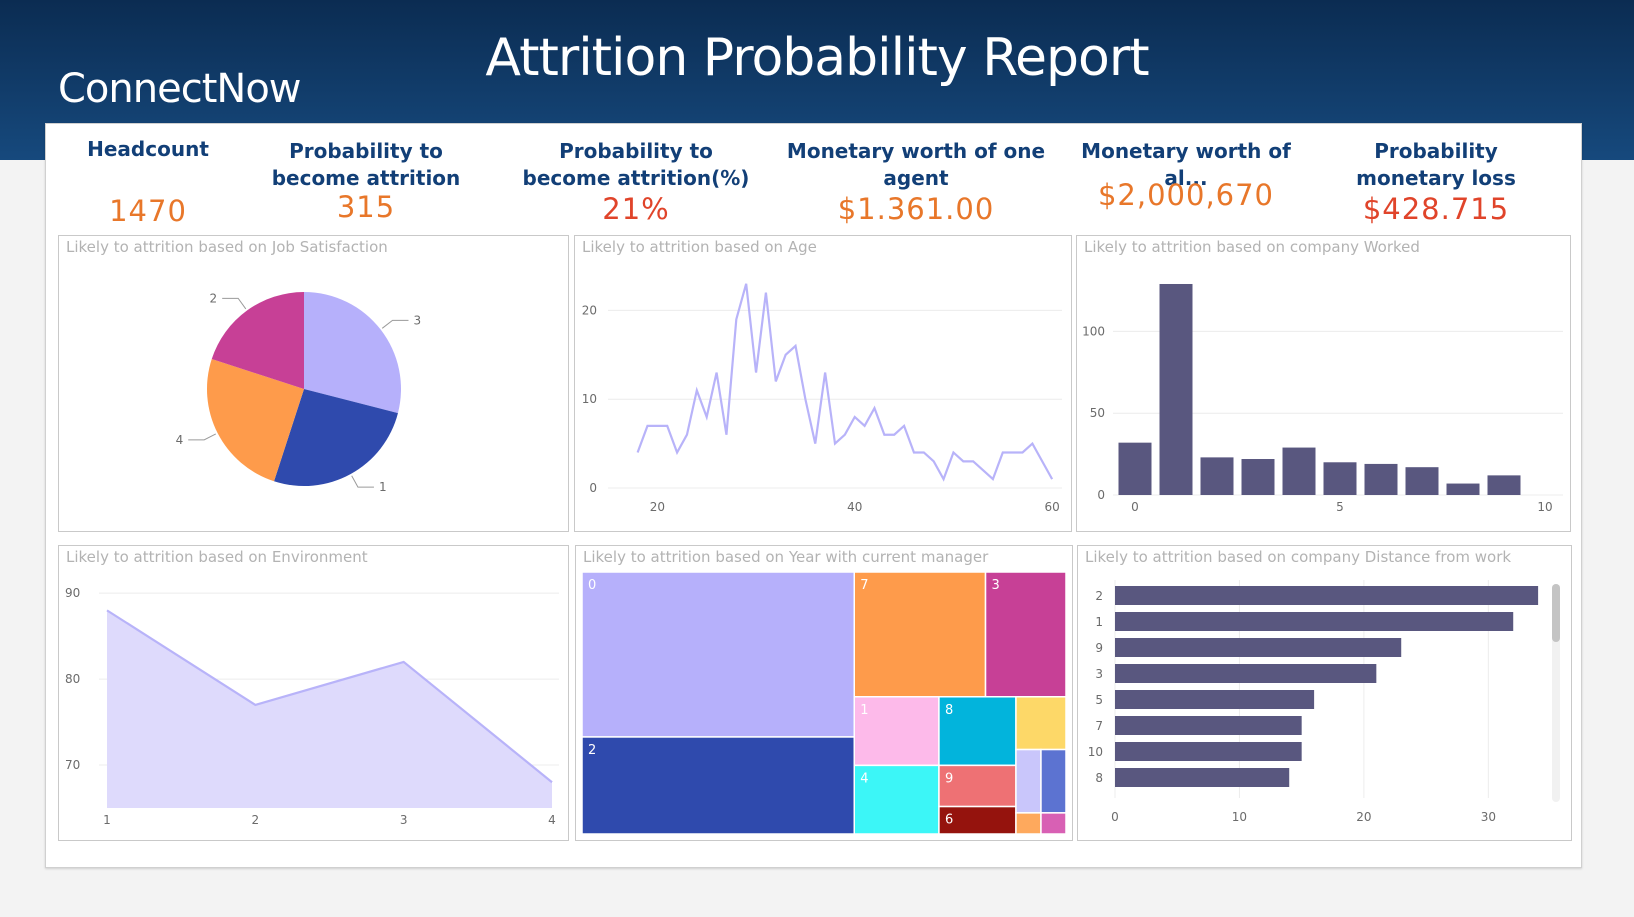  What do you see at coordinates (657, 507) in the screenshot?
I see `x-tick-label: 20` at bounding box center [657, 507].